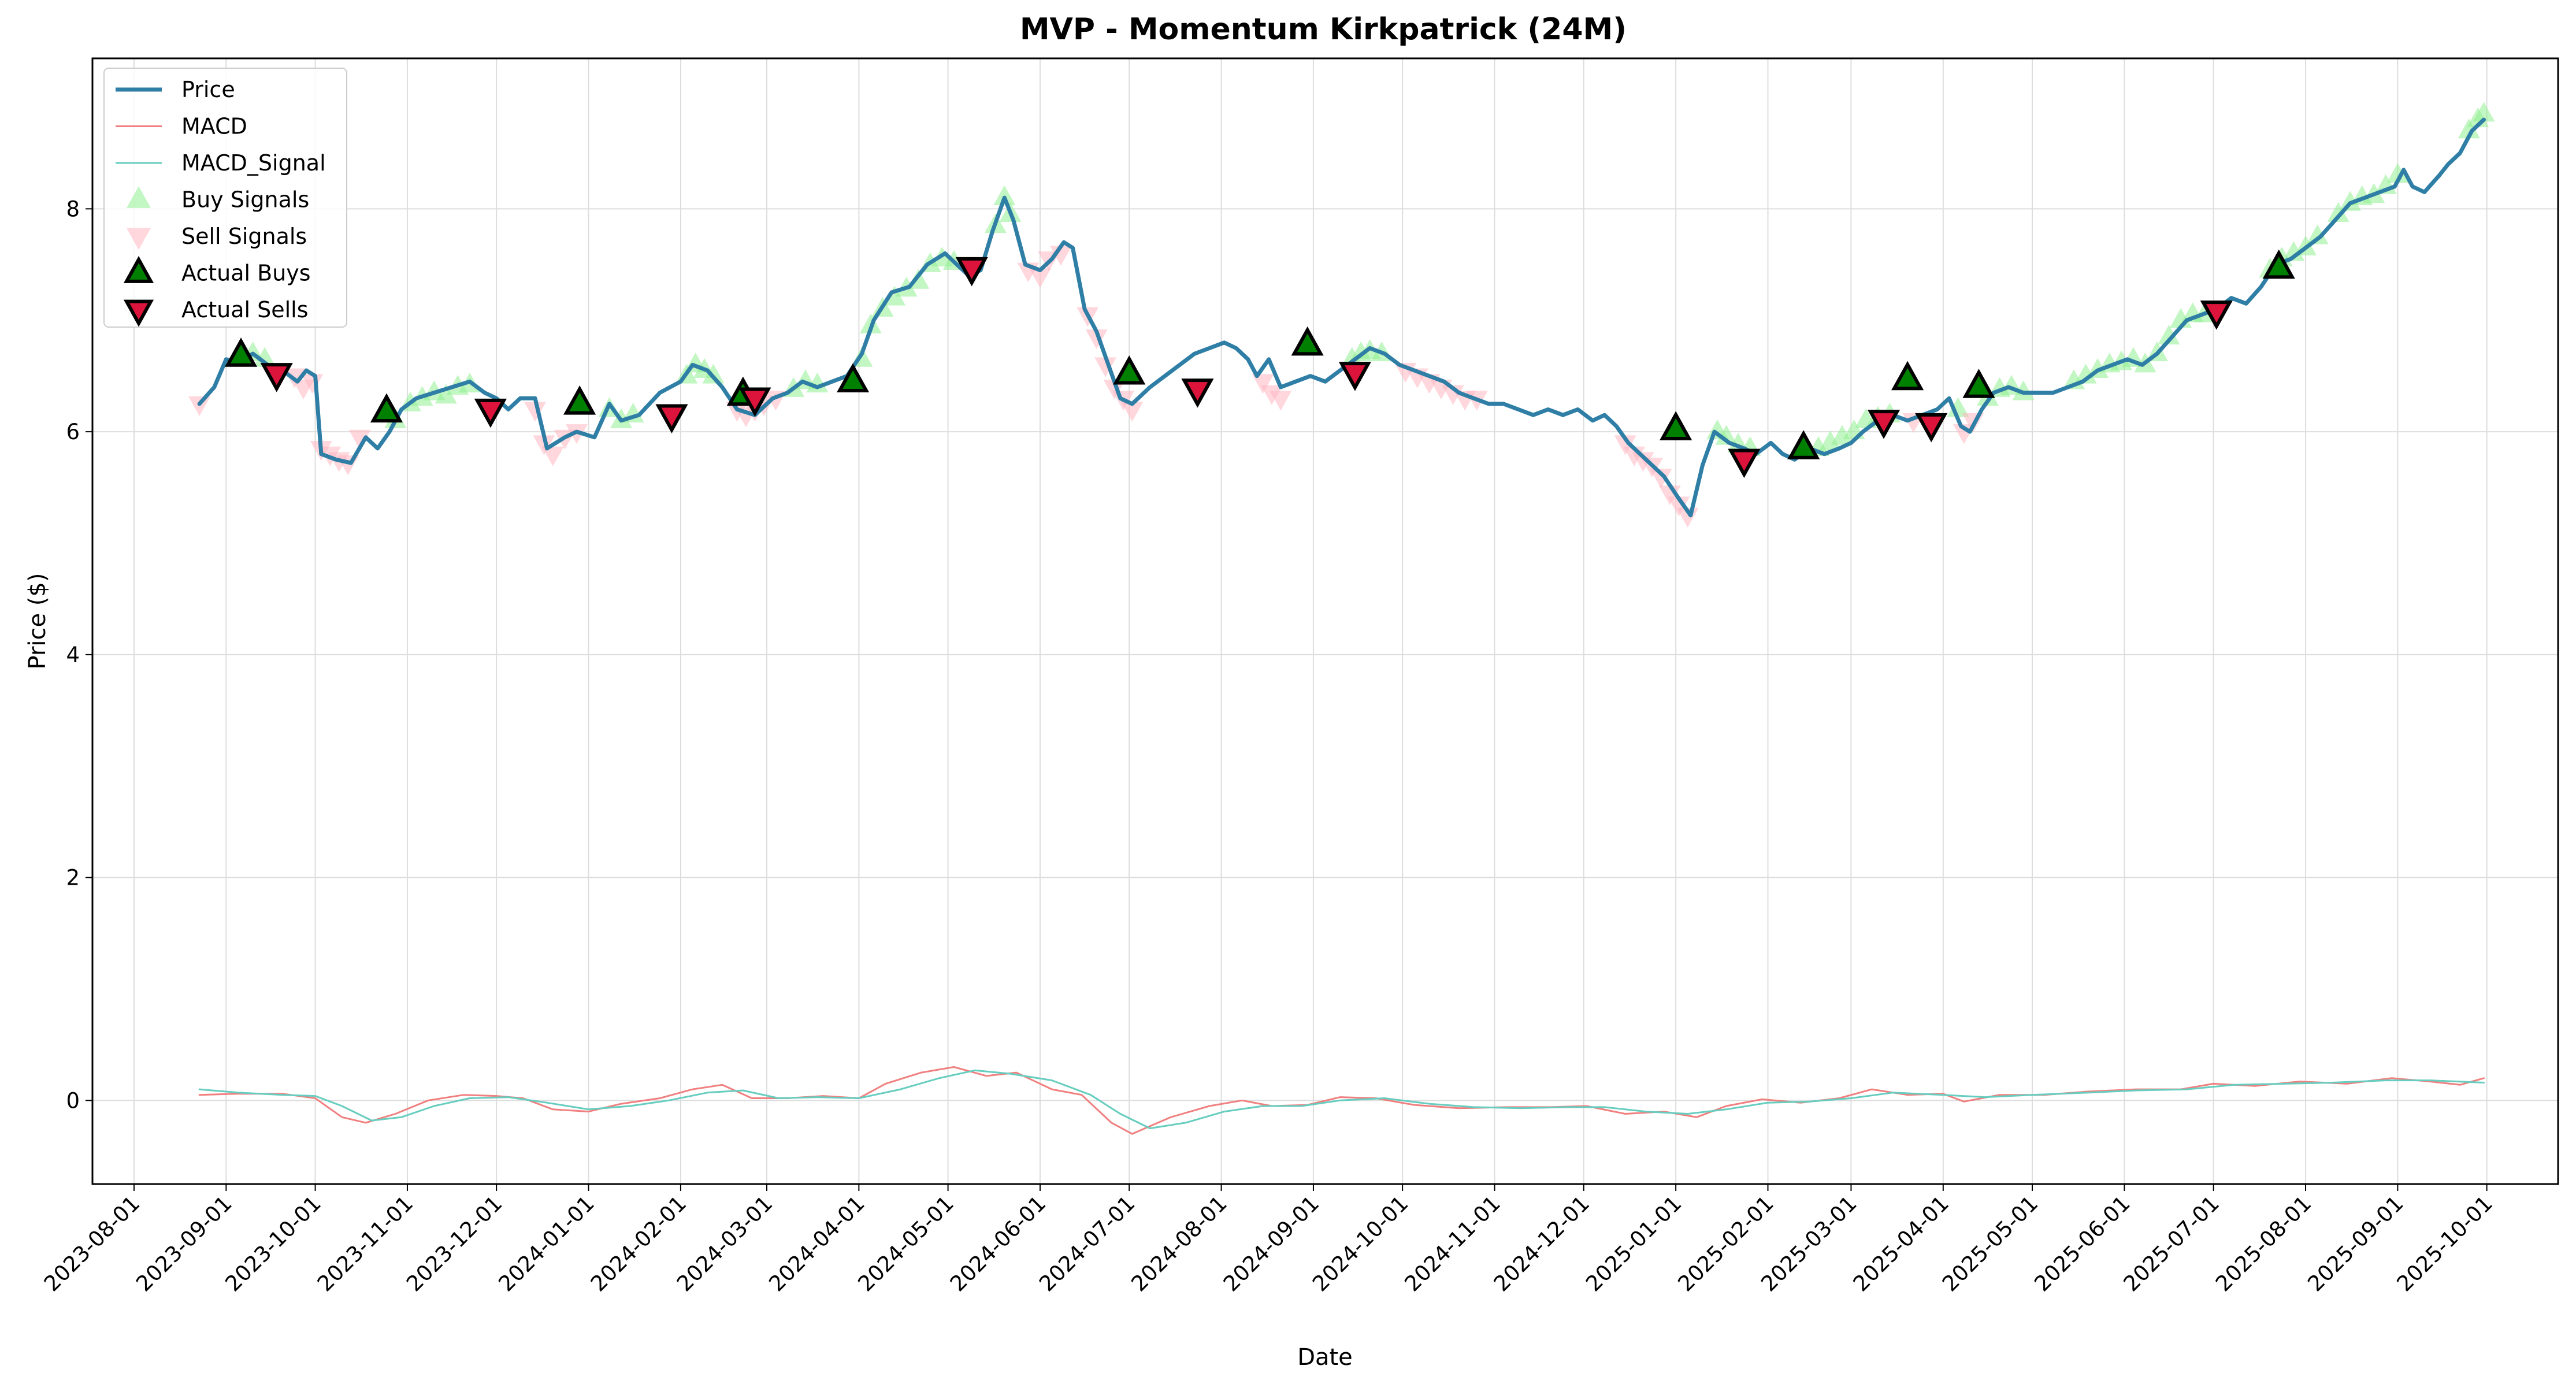 The width and height of the screenshot is (2576, 1373). What do you see at coordinates (245, 200) in the screenshot?
I see `legend-label: Buy Signals` at bounding box center [245, 200].